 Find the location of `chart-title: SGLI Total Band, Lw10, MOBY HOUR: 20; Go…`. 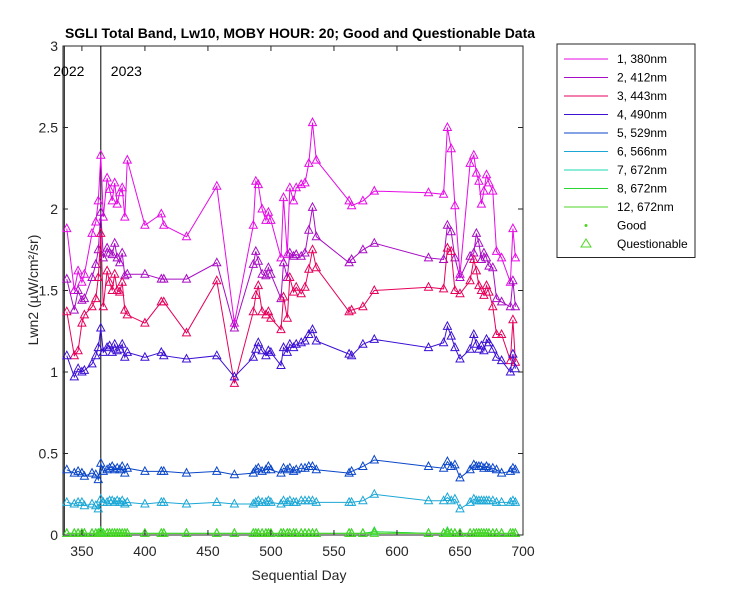

chart-title: SGLI Total Band, Lw10, MOBY HOUR: 20; Go… is located at coordinates (300, 33).